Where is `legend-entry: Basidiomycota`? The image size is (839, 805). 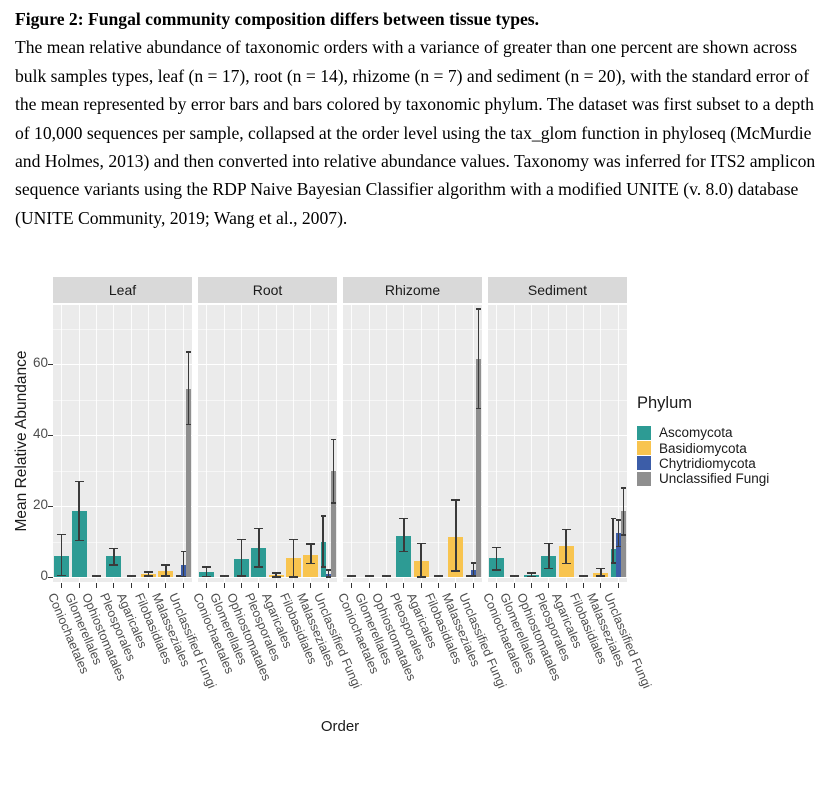
legend-entry: Basidiomycota is located at coordinates (703, 448).